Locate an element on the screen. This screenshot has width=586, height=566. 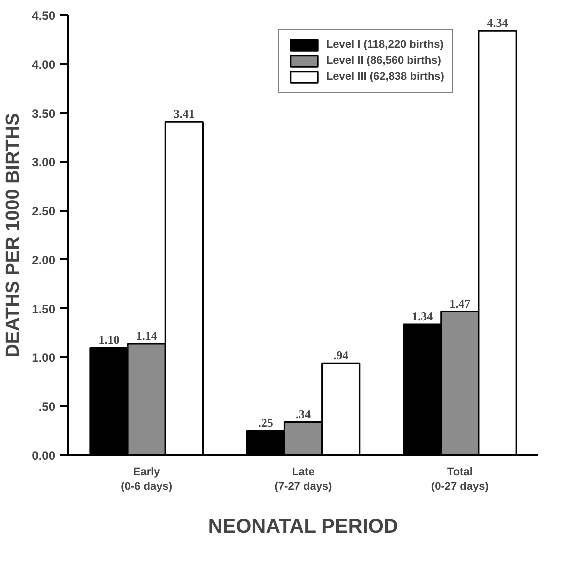
x-axis-title: NEONATAL PERIOD is located at coordinates (303, 527).